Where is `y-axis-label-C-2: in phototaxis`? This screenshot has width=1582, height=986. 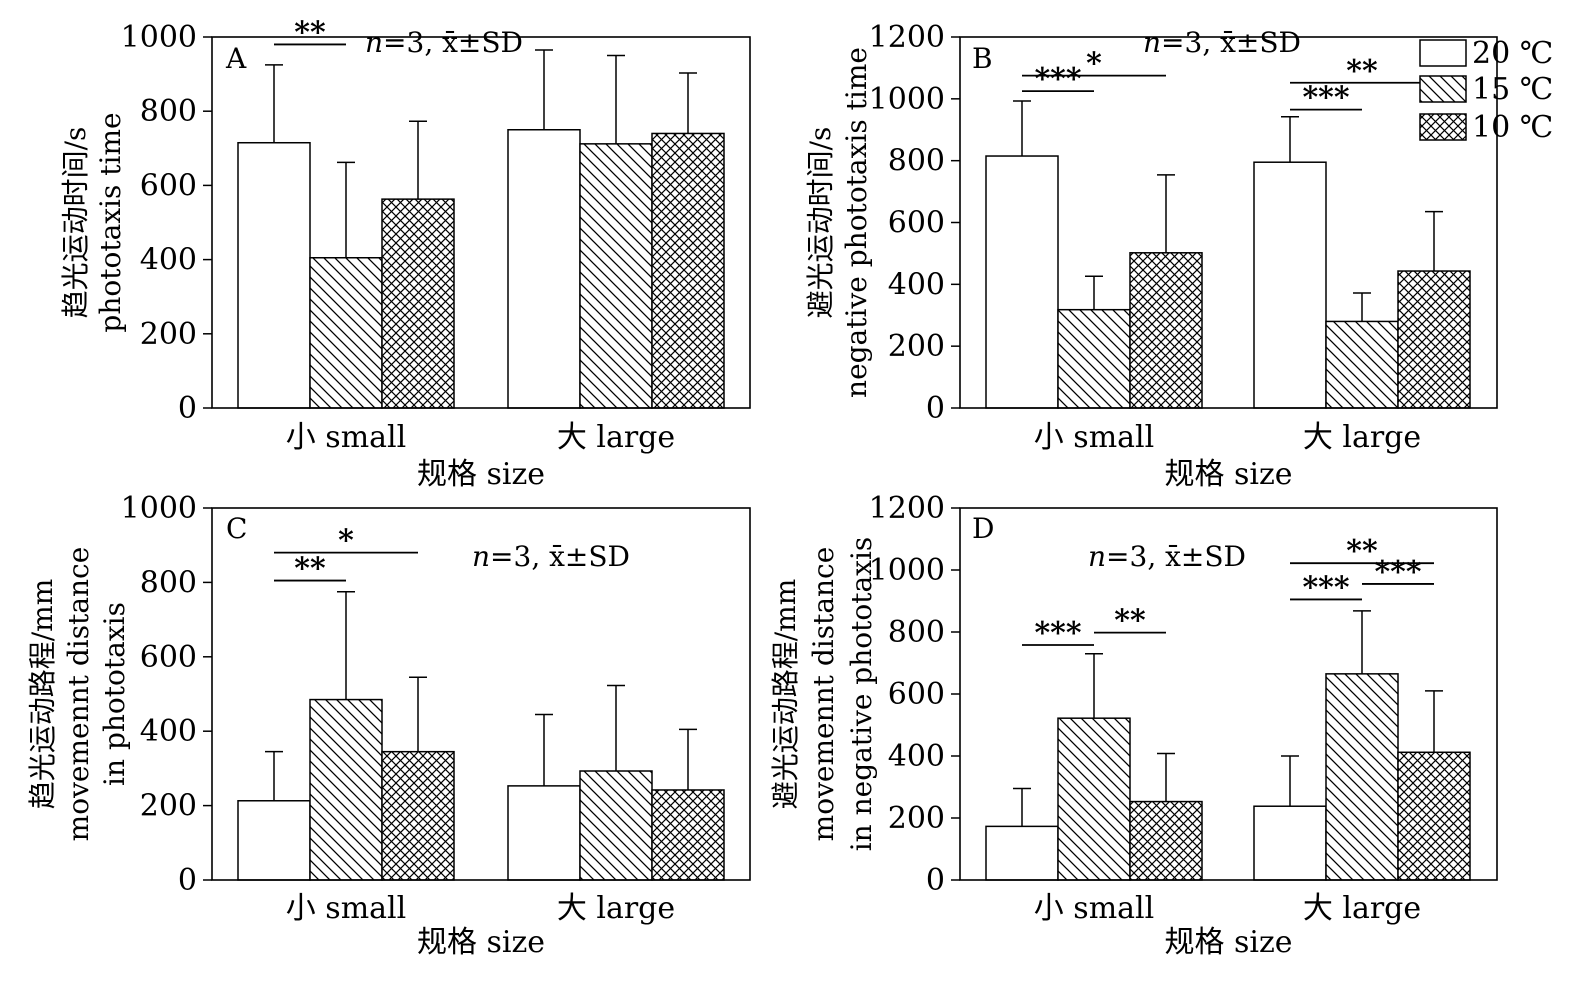
y-axis-label-C-2: in phototaxis is located at coordinates (114, 694).